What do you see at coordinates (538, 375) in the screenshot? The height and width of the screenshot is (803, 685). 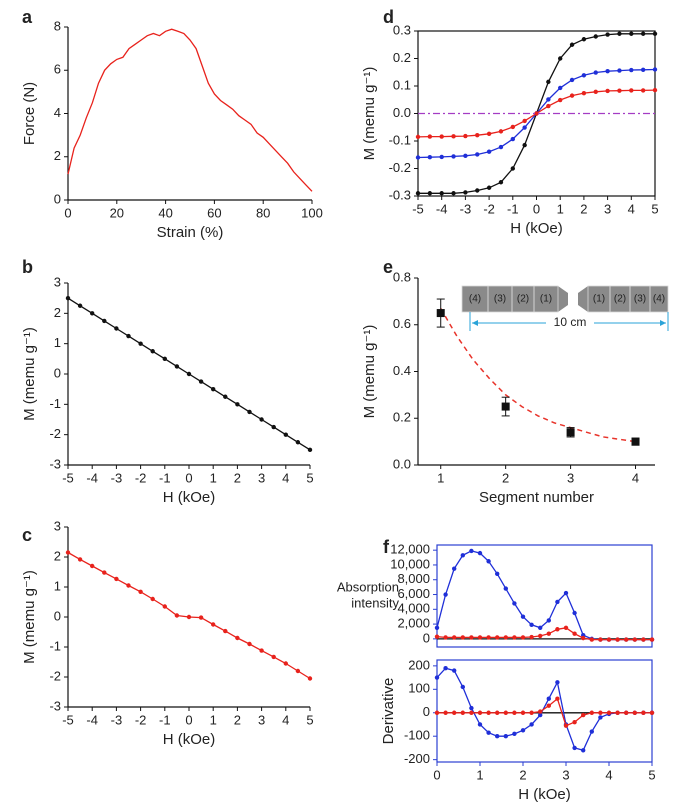 I see `fit-line` at bounding box center [538, 375].